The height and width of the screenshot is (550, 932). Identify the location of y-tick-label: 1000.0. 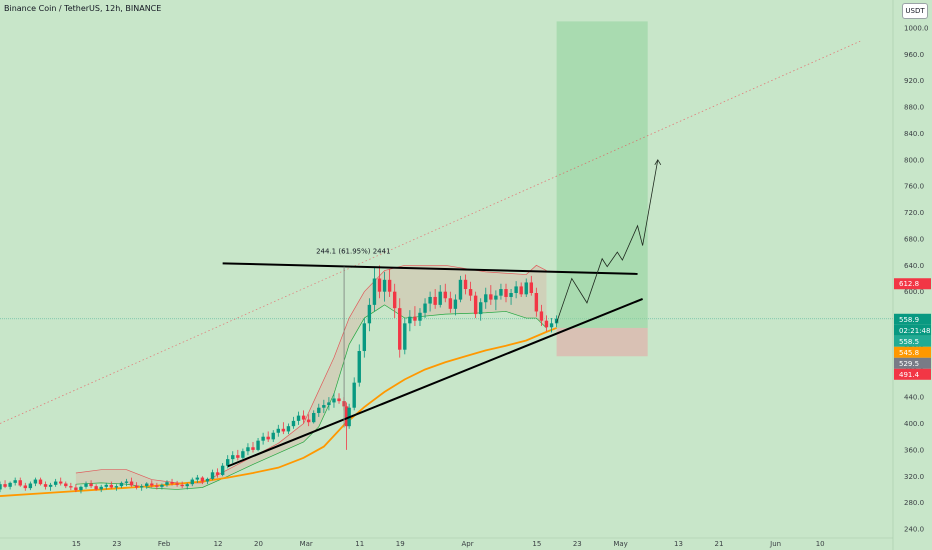
(916, 29).